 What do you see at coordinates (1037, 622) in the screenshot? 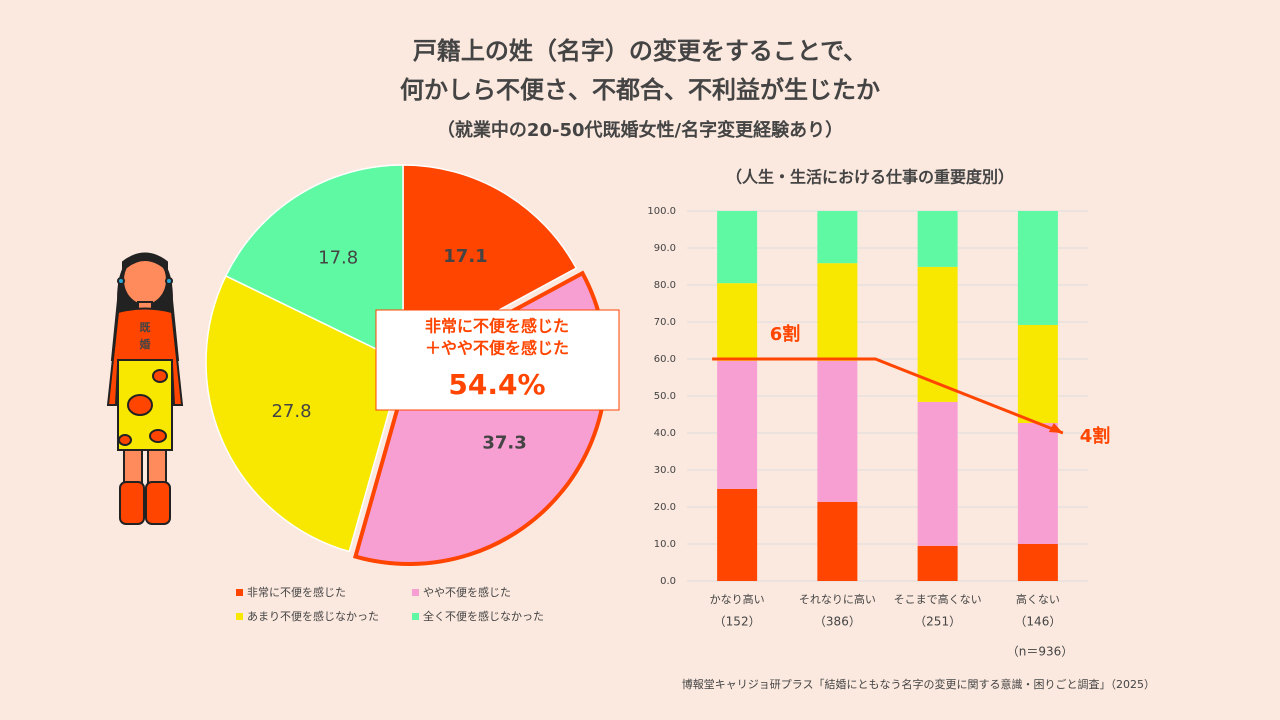
I see `x-tick-note: （146）` at bounding box center [1037, 622].